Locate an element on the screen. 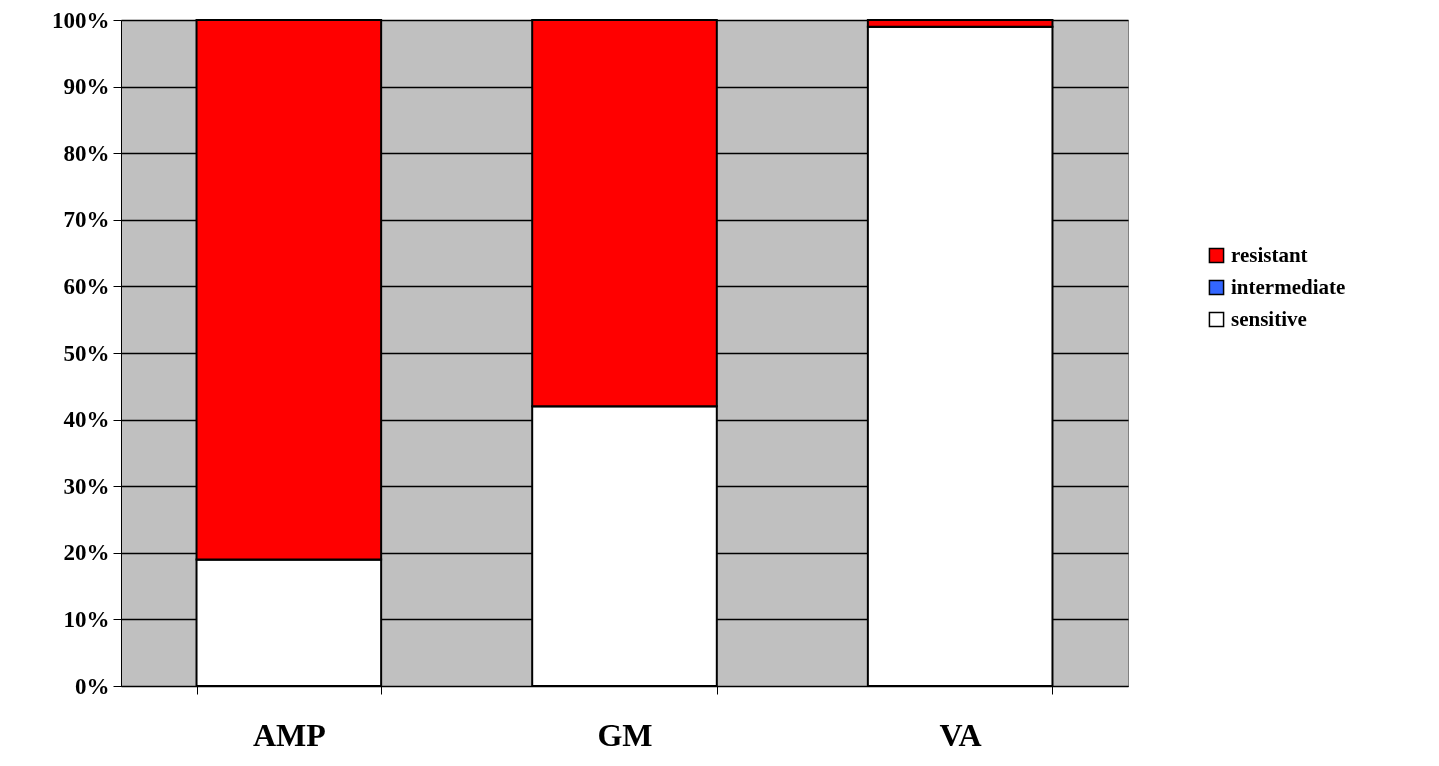 The image size is (1439, 766). legend-label: intermediate is located at coordinates (1288, 286).